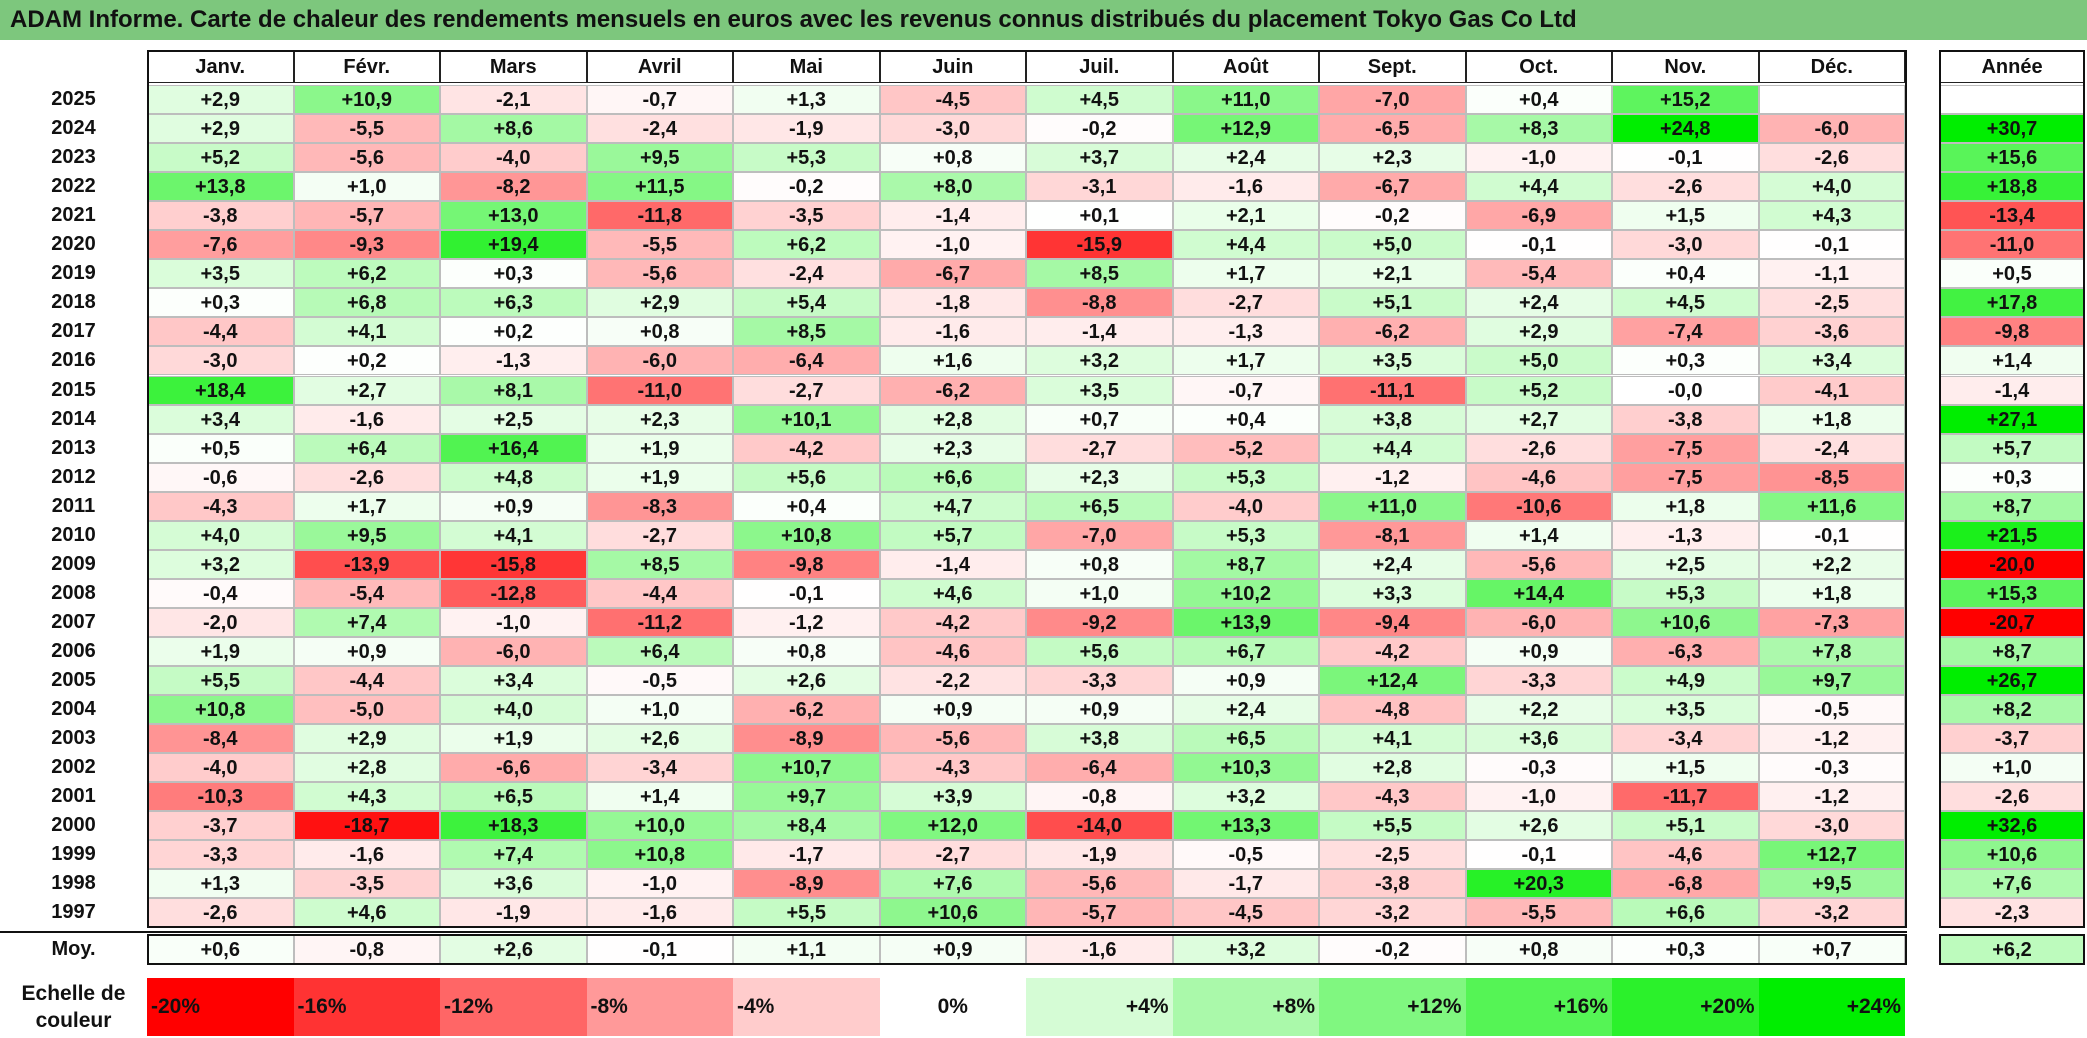 The width and height of the screenshot is (2087, 1038). What do you see at coordinates (1099, 419) in the screenshot?
I see `heatmap-cell: +0,7` at bounding box center [1099, 419].